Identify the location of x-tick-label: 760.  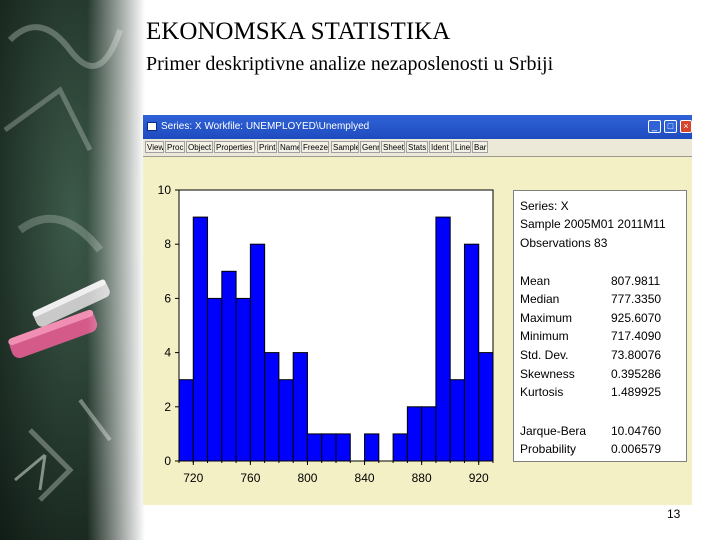
(250, 478).